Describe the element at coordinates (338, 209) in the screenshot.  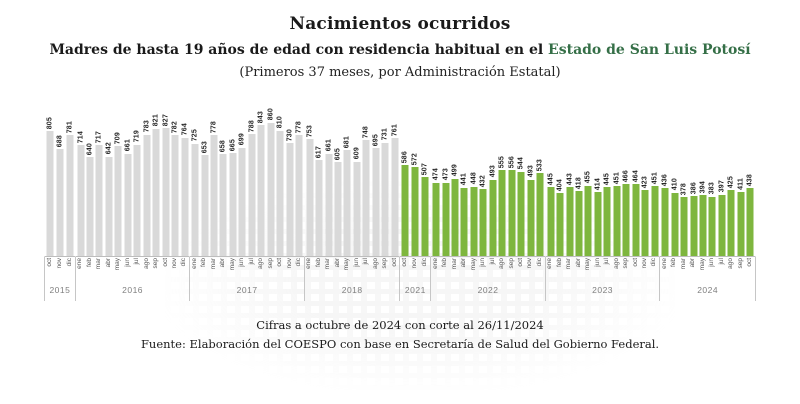
I see `bar-2018-abr` at that location.